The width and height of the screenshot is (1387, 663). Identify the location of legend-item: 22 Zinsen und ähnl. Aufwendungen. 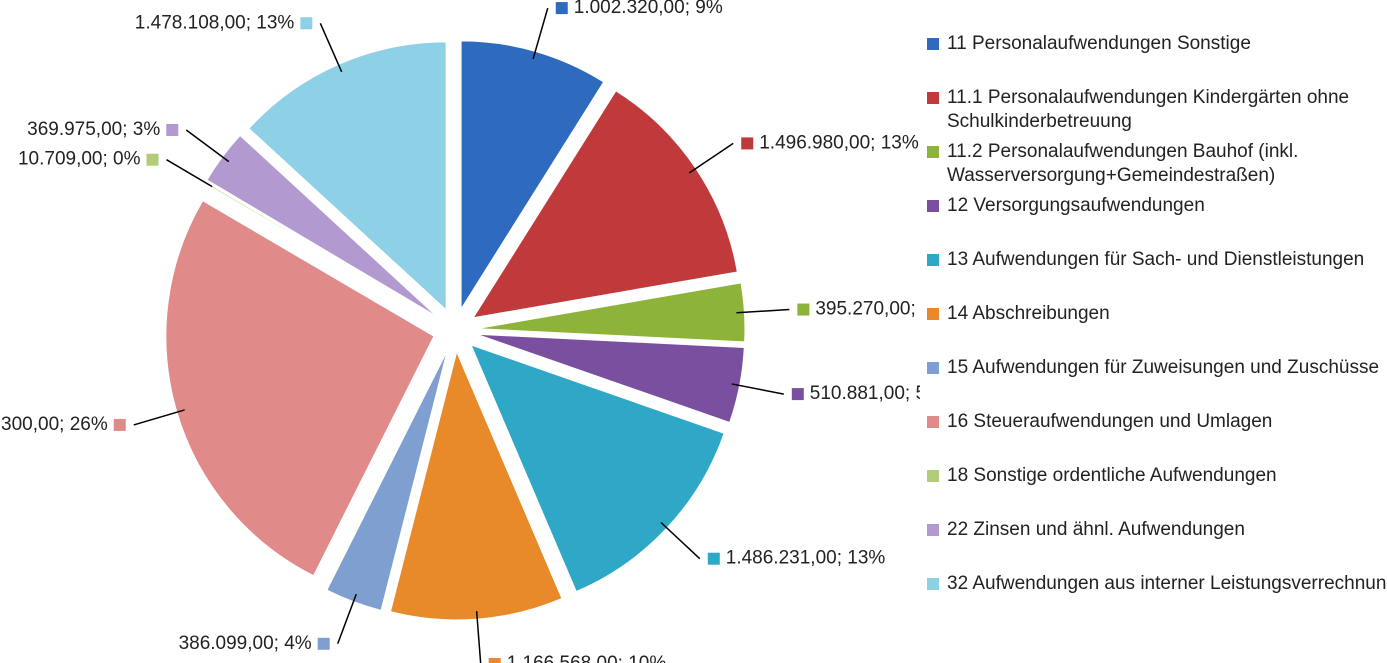
(1156, 530).